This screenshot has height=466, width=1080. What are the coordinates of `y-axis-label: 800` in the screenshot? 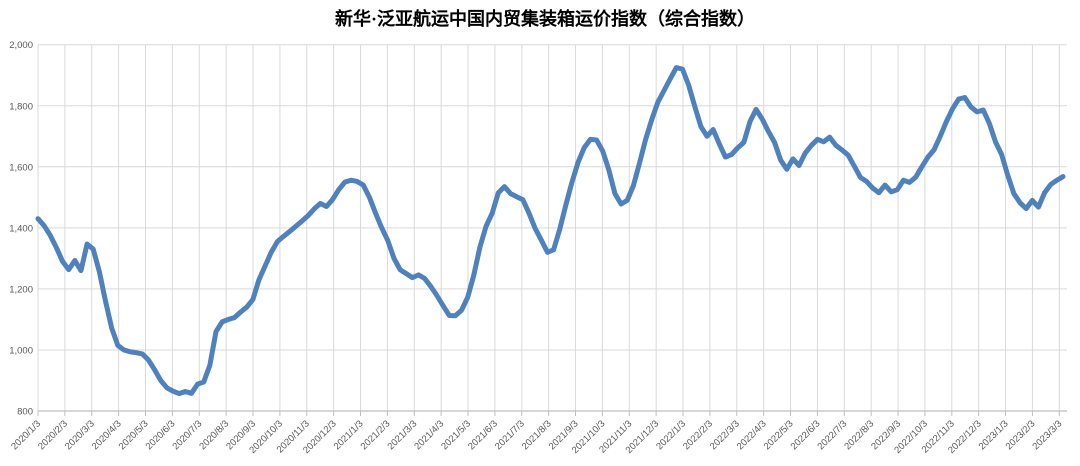 It's located at (25, 412).